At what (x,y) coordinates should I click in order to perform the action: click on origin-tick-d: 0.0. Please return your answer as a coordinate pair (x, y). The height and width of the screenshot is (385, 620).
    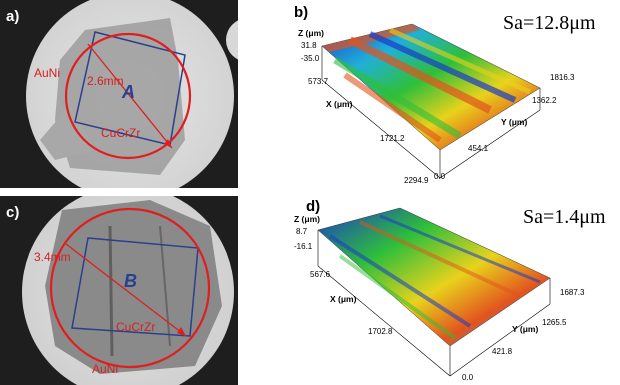
    Looking at the image, I should click on (468, 377).